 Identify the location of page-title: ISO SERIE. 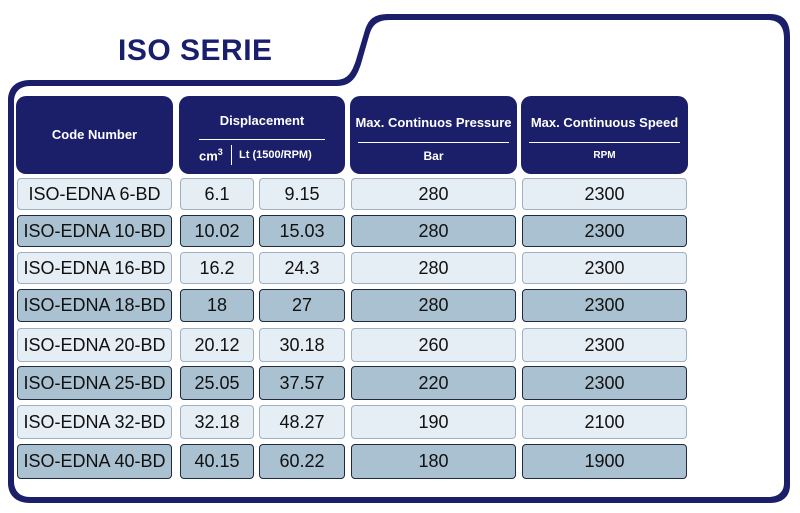
(195, 50).